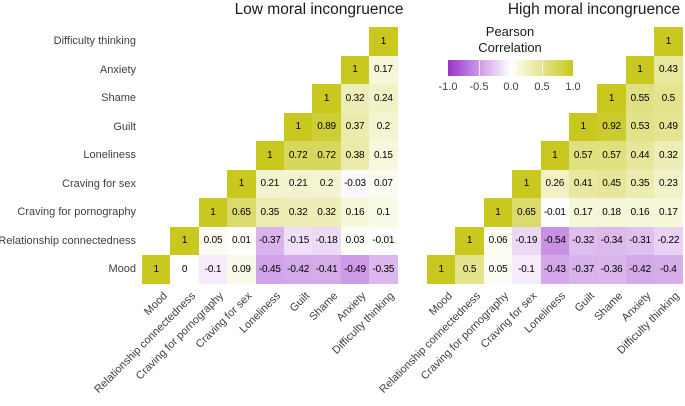  Describe the element at coordinates (469, 269) in the screenshot. I see `heatmap-cell: 0.5` at that location.